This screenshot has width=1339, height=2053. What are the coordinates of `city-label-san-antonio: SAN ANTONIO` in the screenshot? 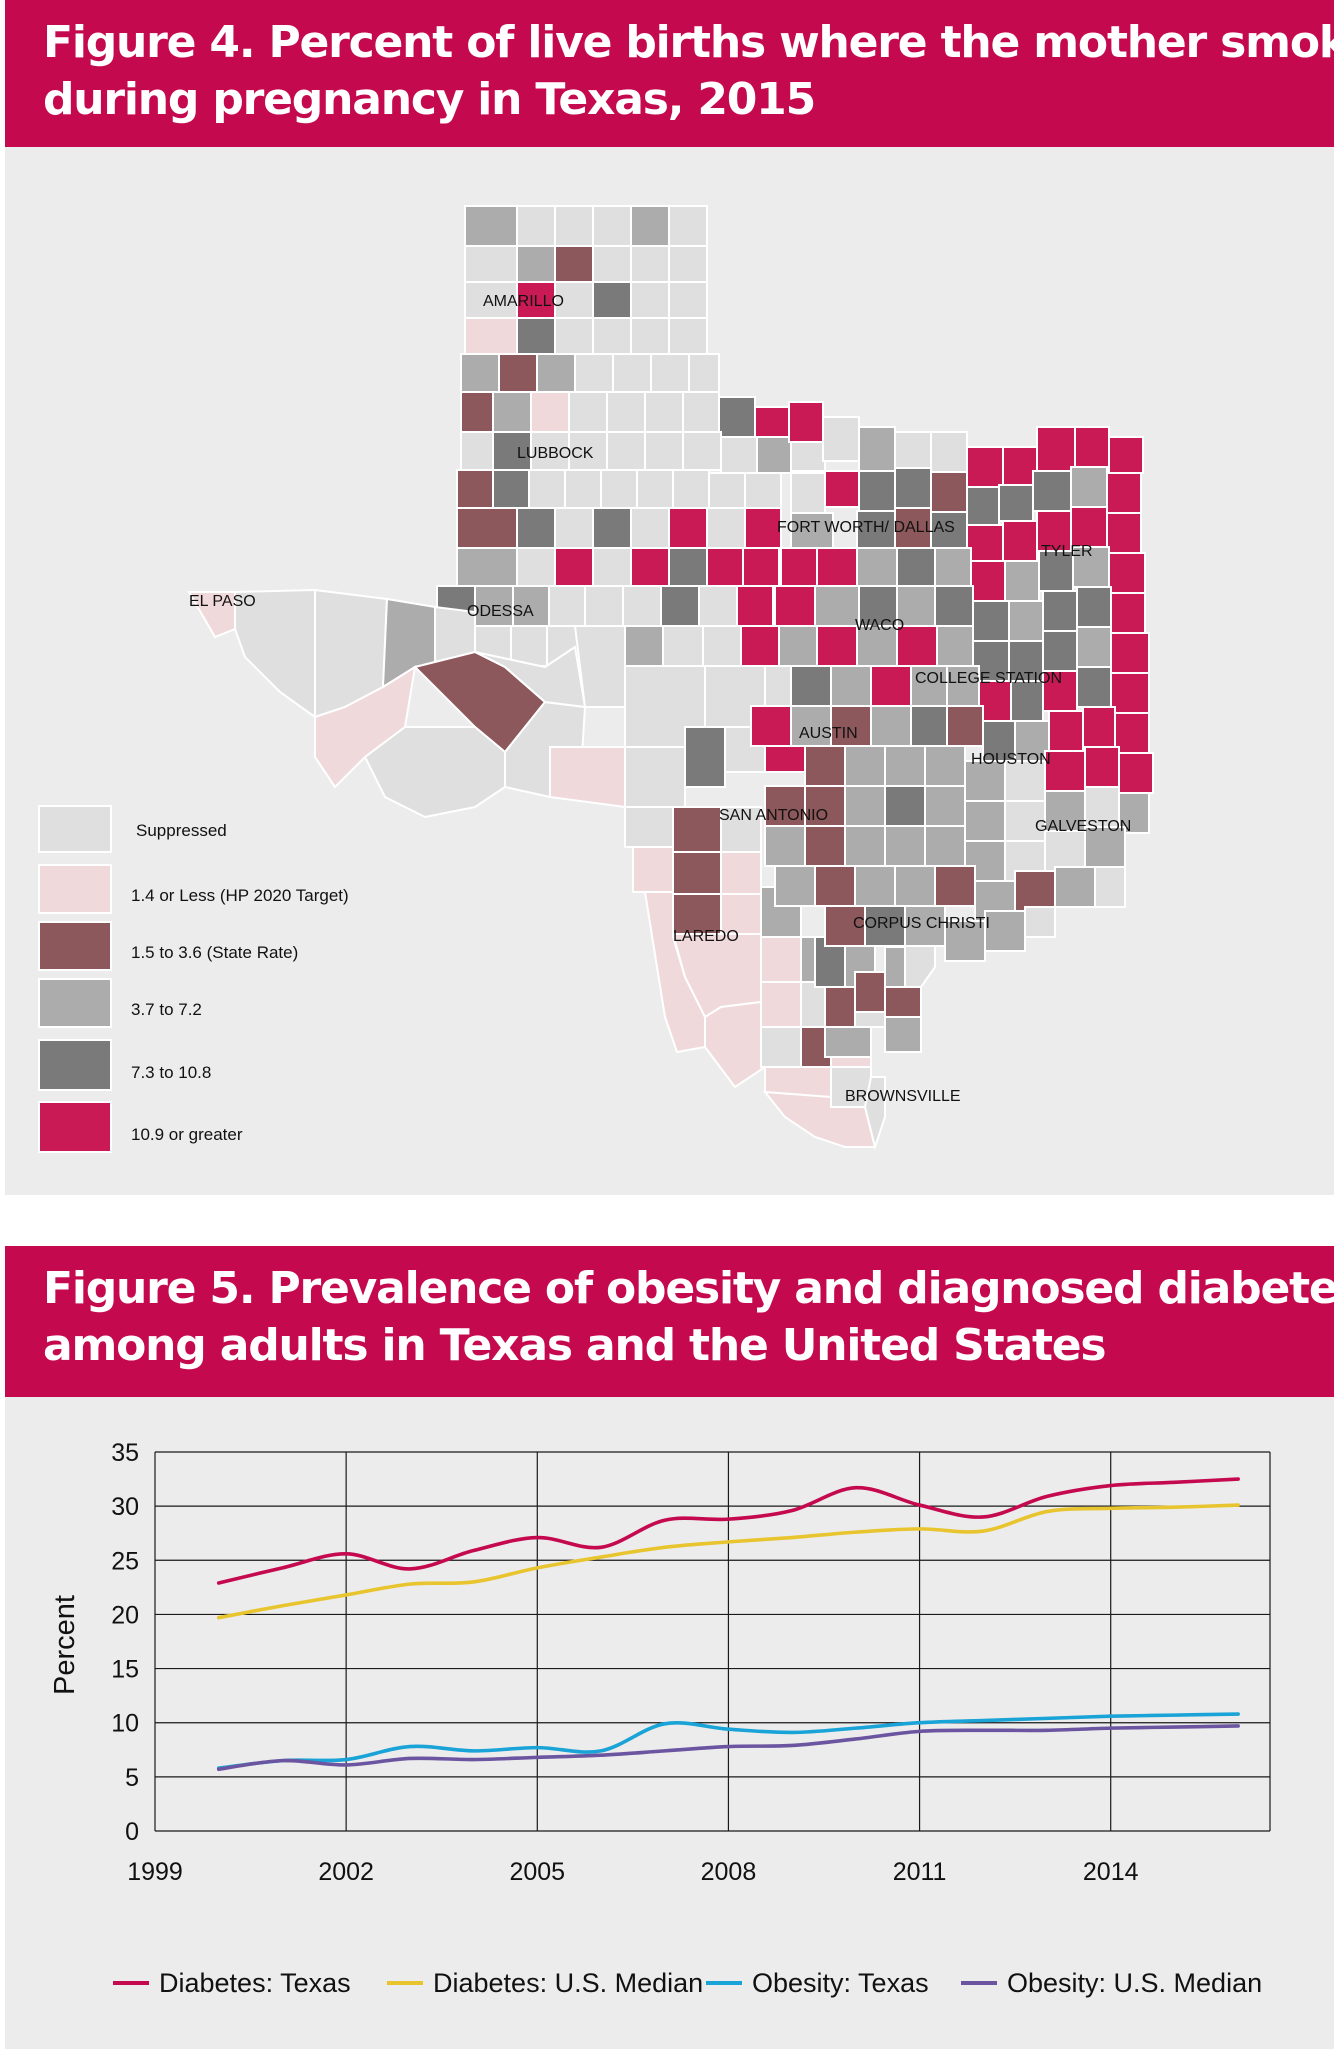 It's located at (773, 815).